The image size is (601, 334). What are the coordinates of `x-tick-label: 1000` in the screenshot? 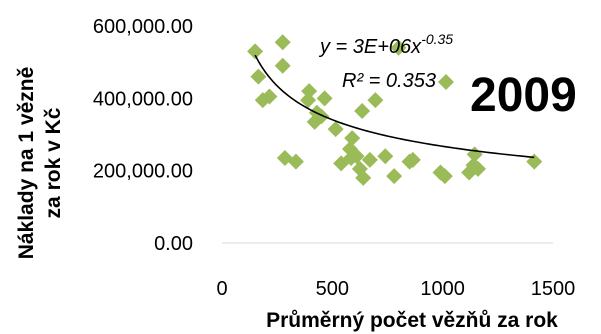 It's located at (442, 289).